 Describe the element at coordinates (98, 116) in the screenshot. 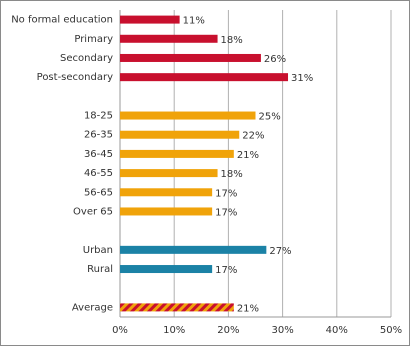

I see `y-tick-label: 18-25` at that location.